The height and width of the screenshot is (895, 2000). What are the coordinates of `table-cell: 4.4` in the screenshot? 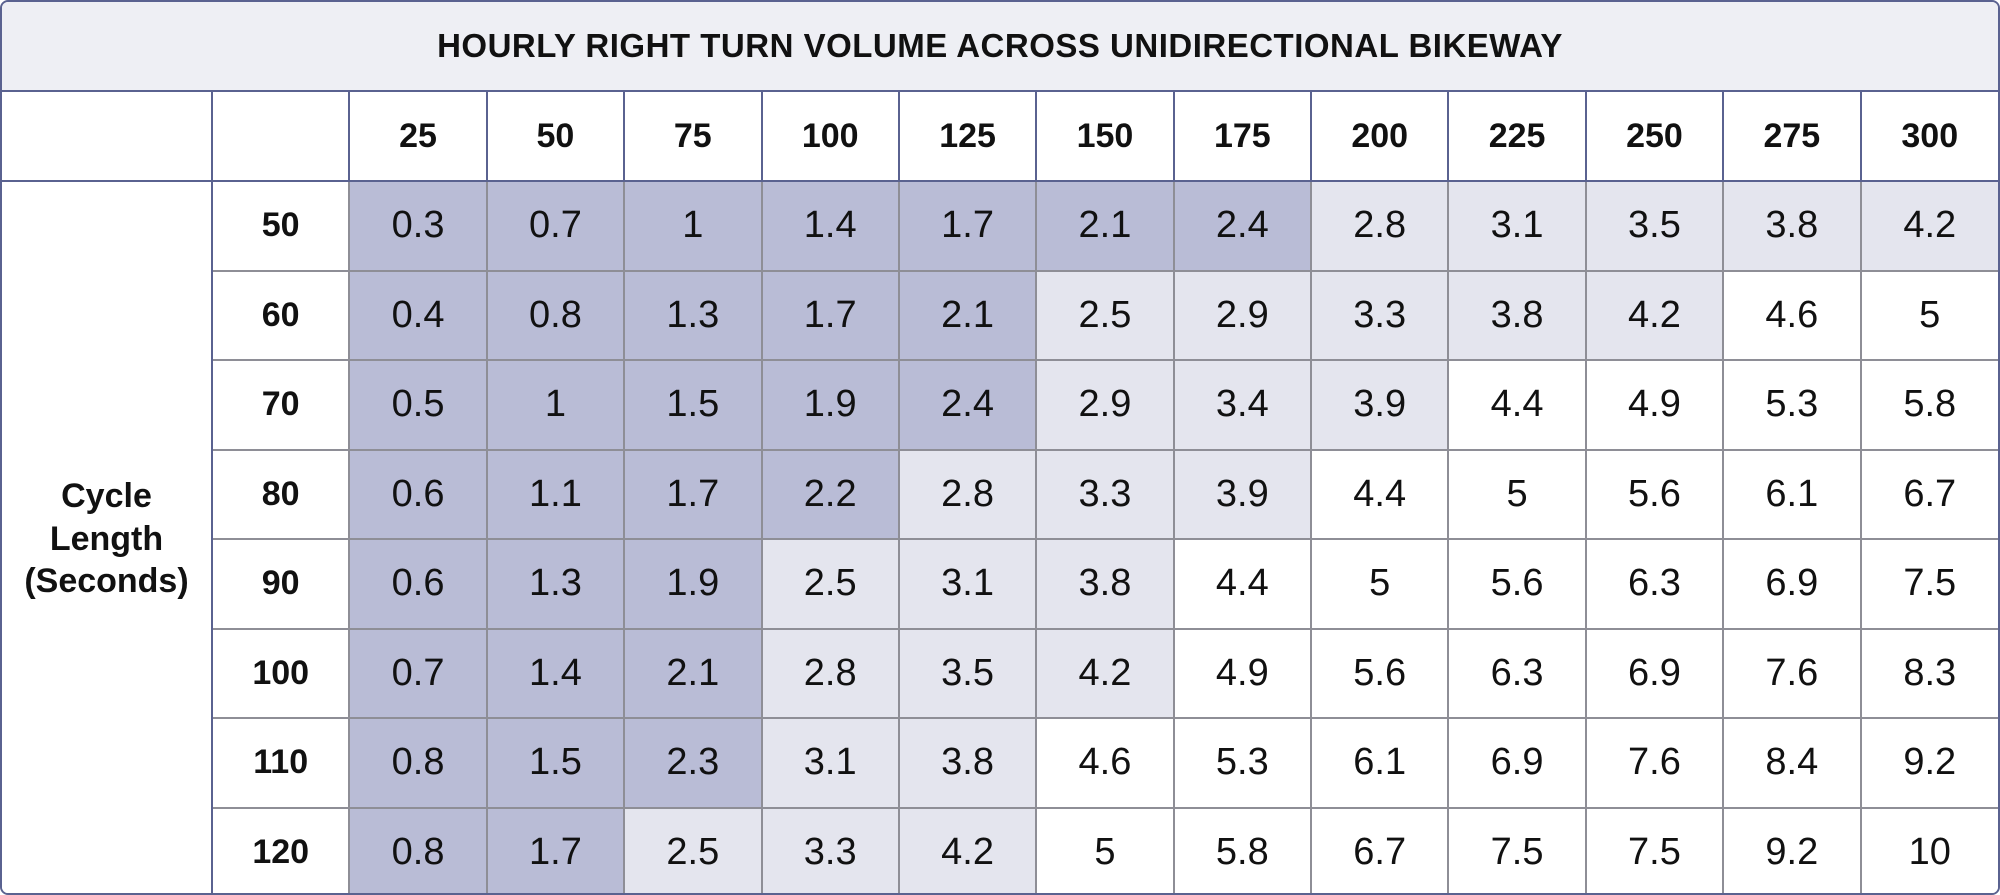 It's located at (1517, 405).